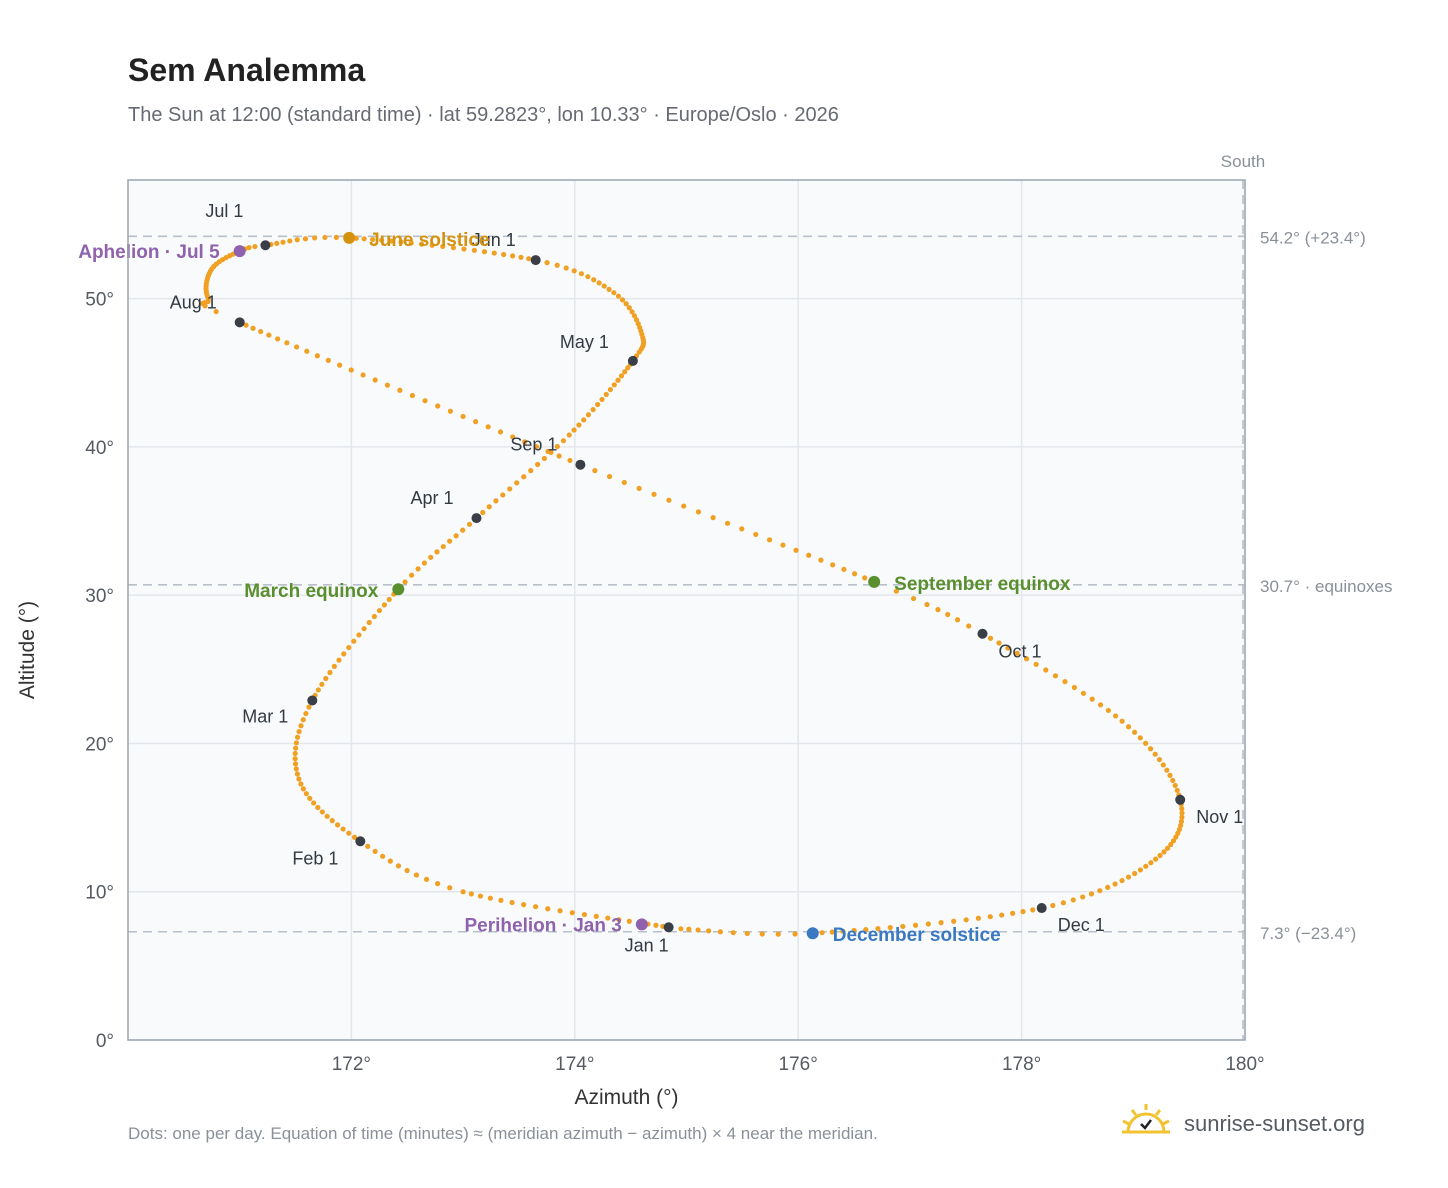 The width and height of the screenshot is (1448, 1188). I want to click on event-marker-label: December solstice, so click(917, 935).